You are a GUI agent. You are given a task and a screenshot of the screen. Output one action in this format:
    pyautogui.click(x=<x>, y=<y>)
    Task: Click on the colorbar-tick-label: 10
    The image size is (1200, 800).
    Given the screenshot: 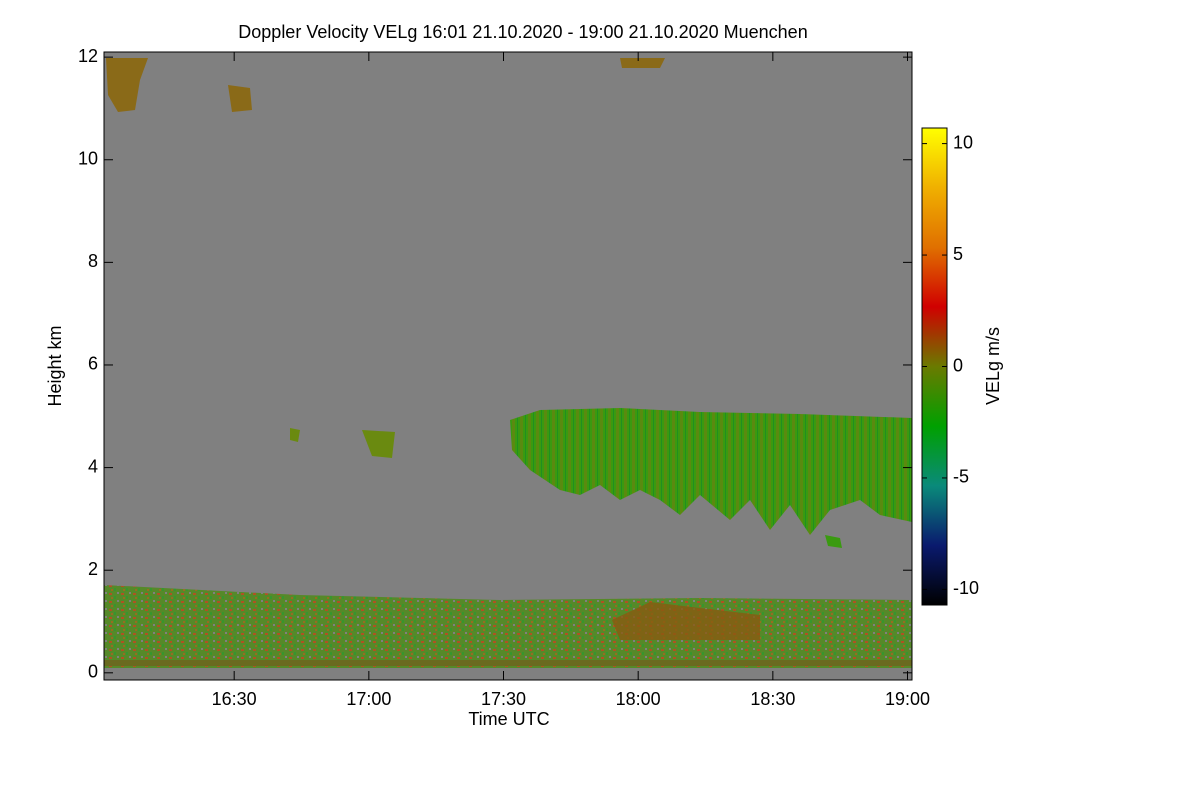 What is the action you would take?
    pyautogui.click(x=963, y=142)
    